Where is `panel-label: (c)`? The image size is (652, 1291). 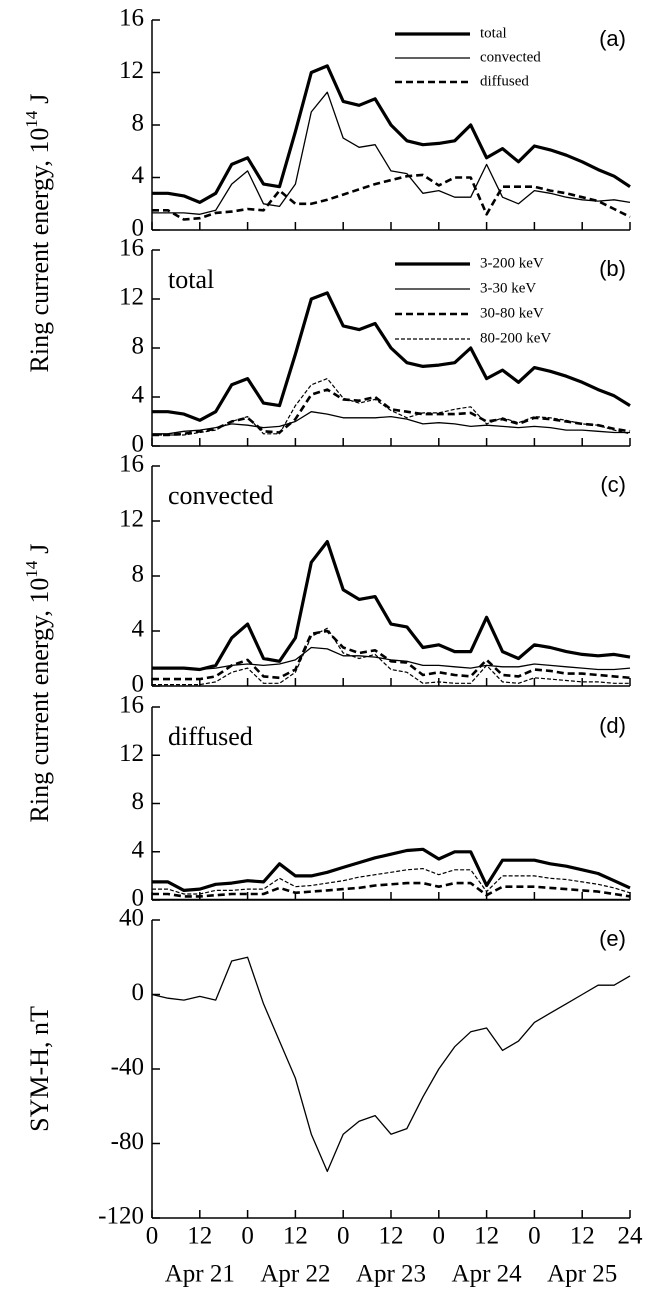
panel-label: (c) is located at coordinates (613, 484).